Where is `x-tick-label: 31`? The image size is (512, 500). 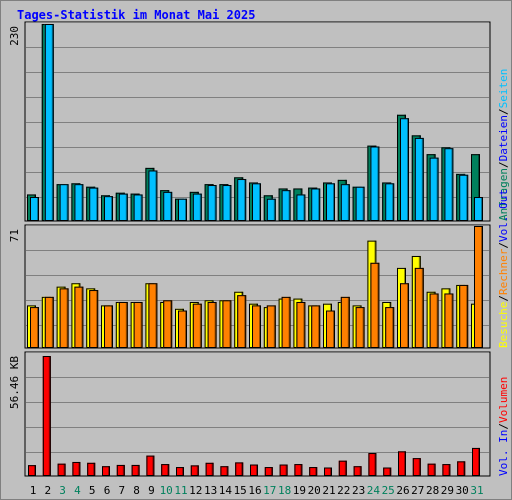
x-tick-label: 31 is located at coordinates (476, 490).